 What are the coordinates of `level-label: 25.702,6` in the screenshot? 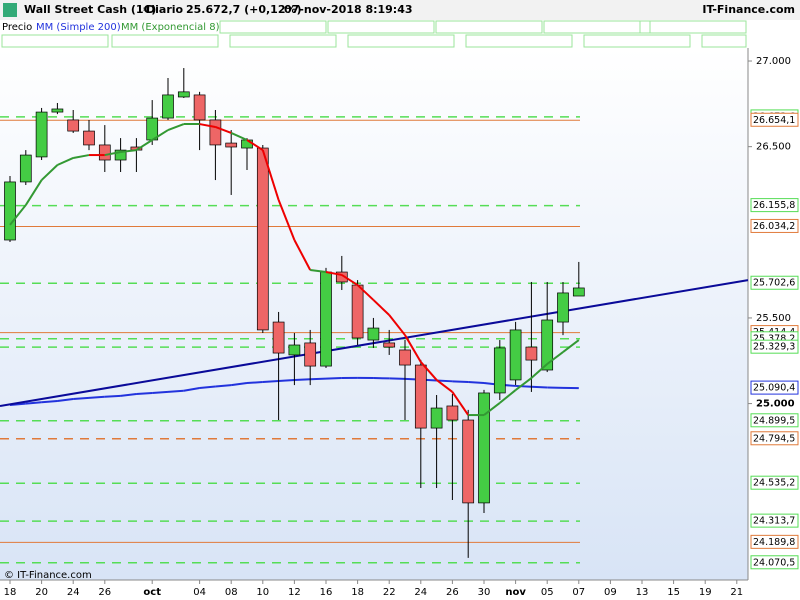 It's located at (774, 283).